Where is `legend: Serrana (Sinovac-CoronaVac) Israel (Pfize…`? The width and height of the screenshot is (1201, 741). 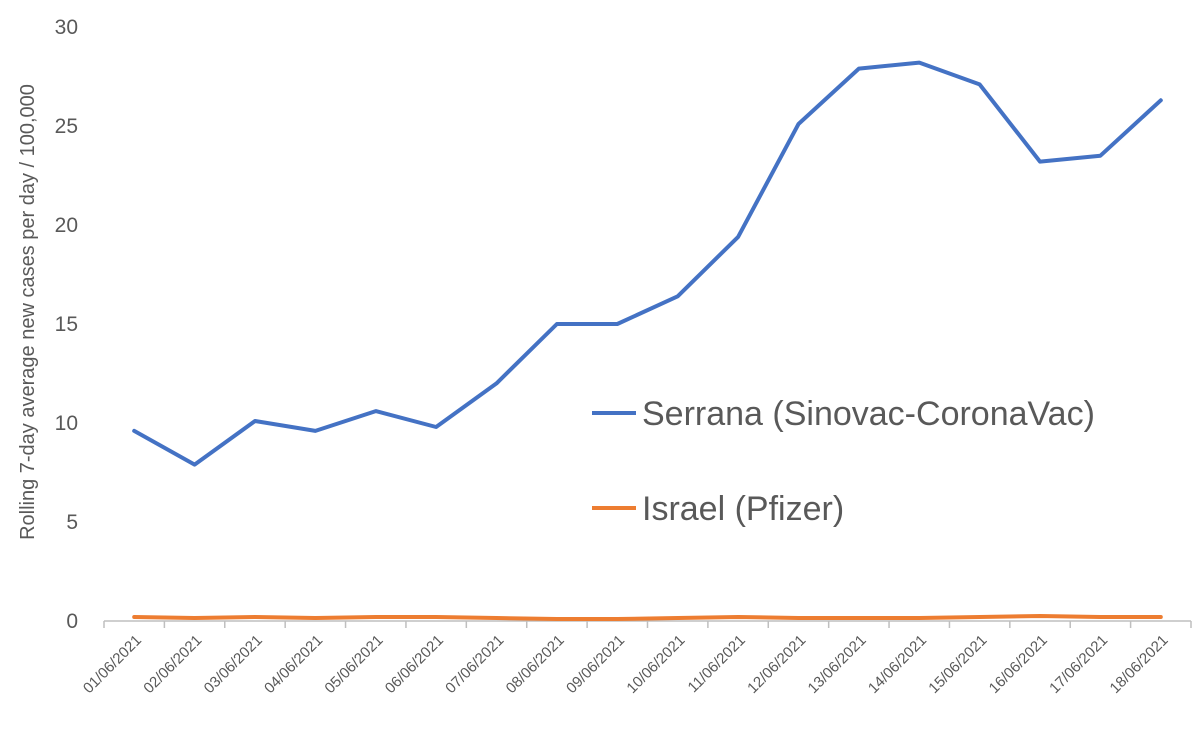 legend: Serrana (Sinovac-CoronaVac) Israel (Pfize… is located at coordinates (843, 461).